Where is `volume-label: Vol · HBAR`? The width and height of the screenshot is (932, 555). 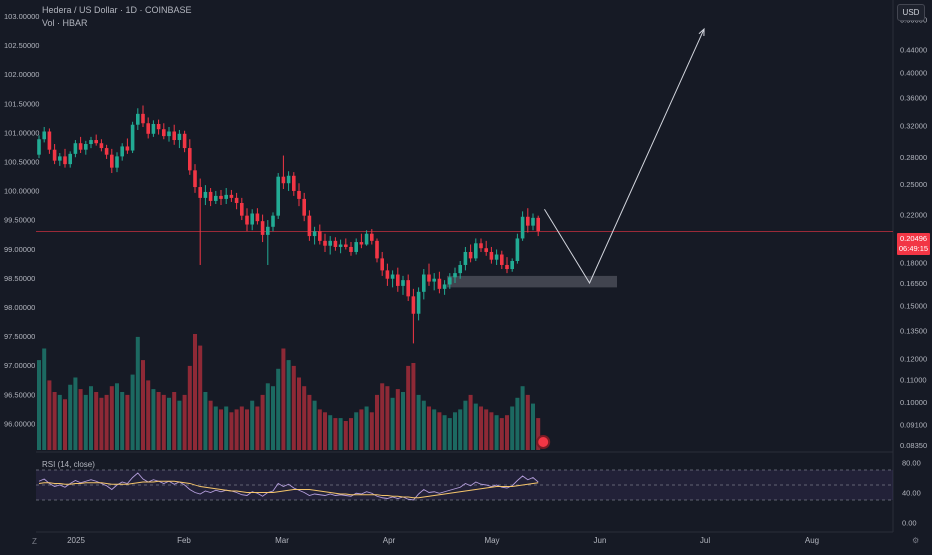 volume-label: Vol · HBAR is located at coordinates (65, 23).